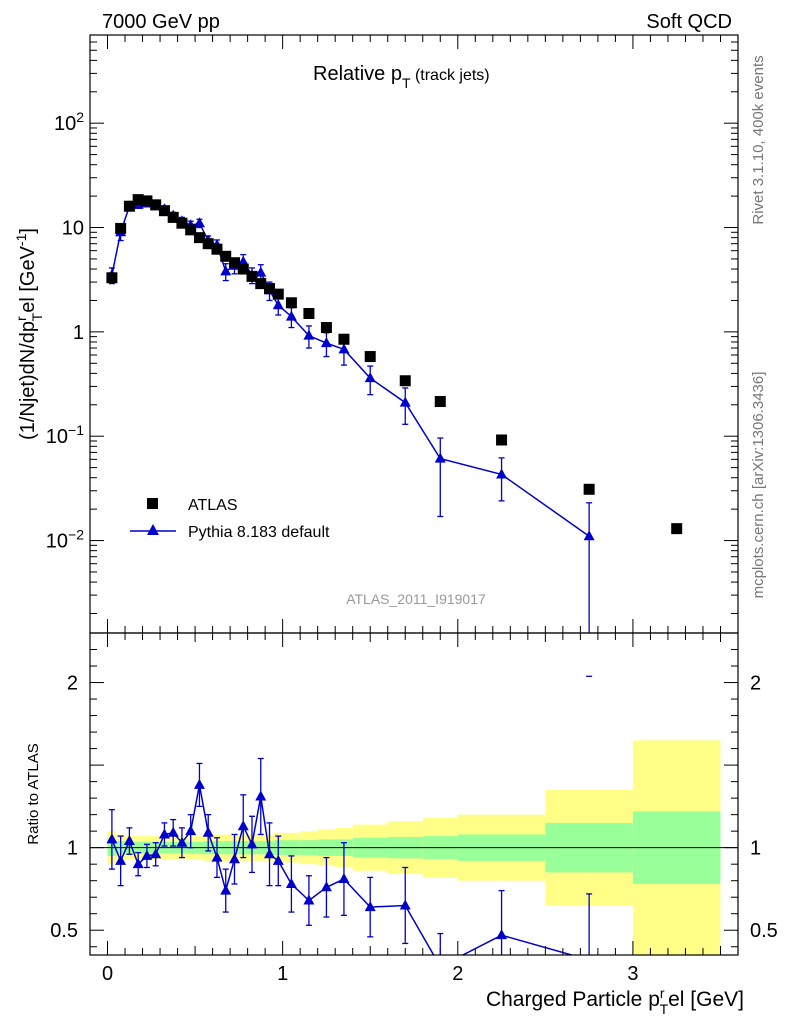 This screenshot has width=786, height=1024. Describe the element at coordinates (349, 856) in the screenshot. I see `ratio-data-layer` at that location.